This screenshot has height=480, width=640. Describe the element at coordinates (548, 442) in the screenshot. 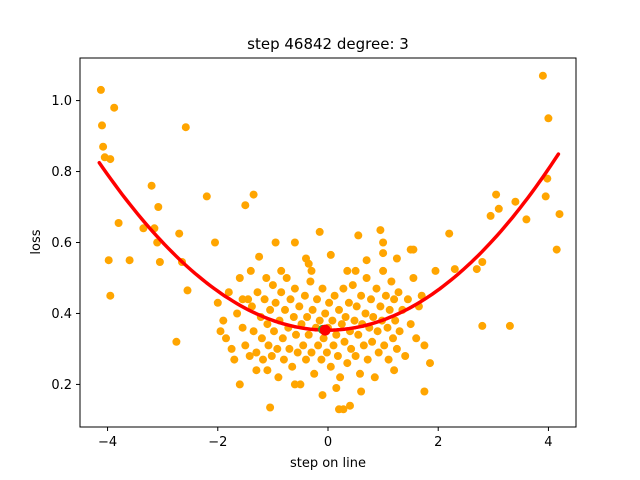

I see `x-tick-label: 4` at that location.